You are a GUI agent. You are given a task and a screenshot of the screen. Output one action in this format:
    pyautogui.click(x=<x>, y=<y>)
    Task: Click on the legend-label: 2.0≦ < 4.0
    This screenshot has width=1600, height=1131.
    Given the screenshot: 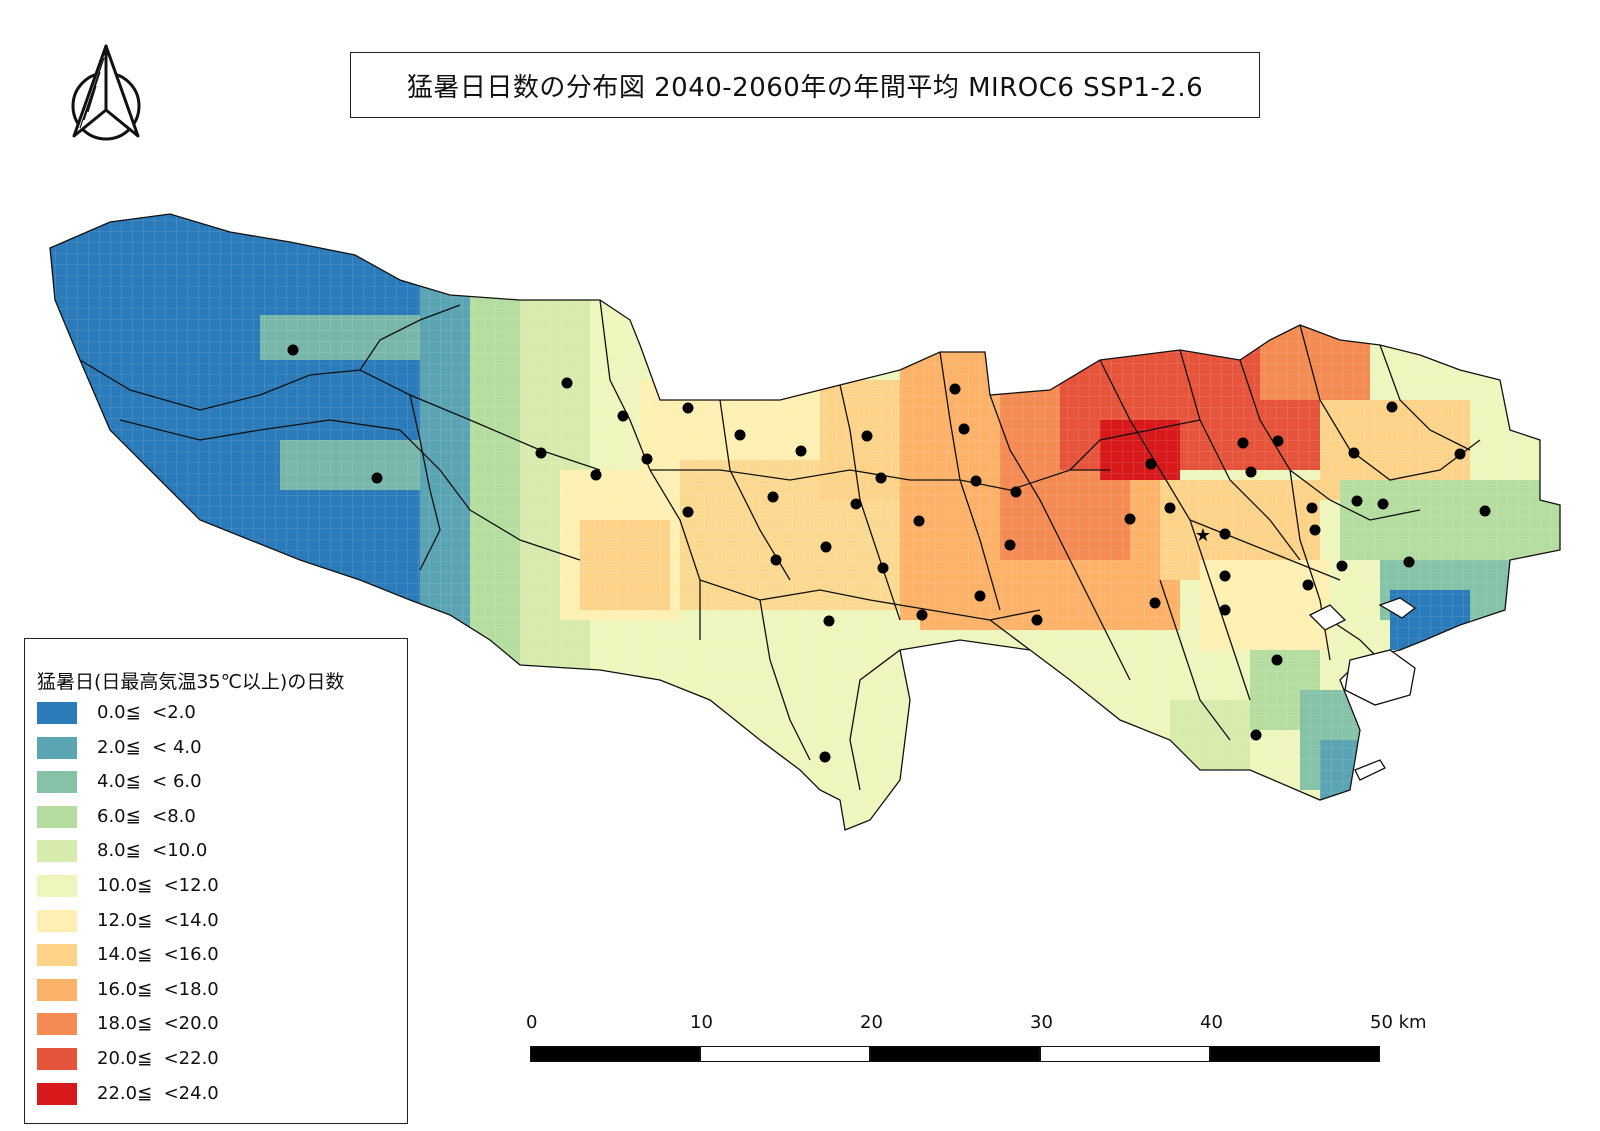 What is the action you would take?
    pyautogui.click(x=149, y=747)
    